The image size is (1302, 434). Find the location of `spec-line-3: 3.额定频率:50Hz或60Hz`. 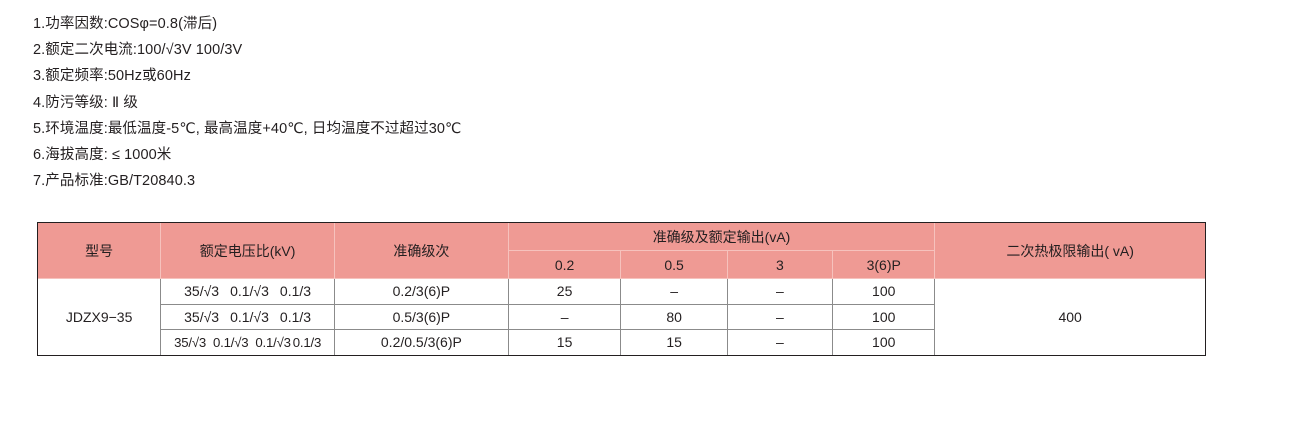

spec-line-3: 3.额定频率:50Hz或60Hz is located at coordinates (112, 76).